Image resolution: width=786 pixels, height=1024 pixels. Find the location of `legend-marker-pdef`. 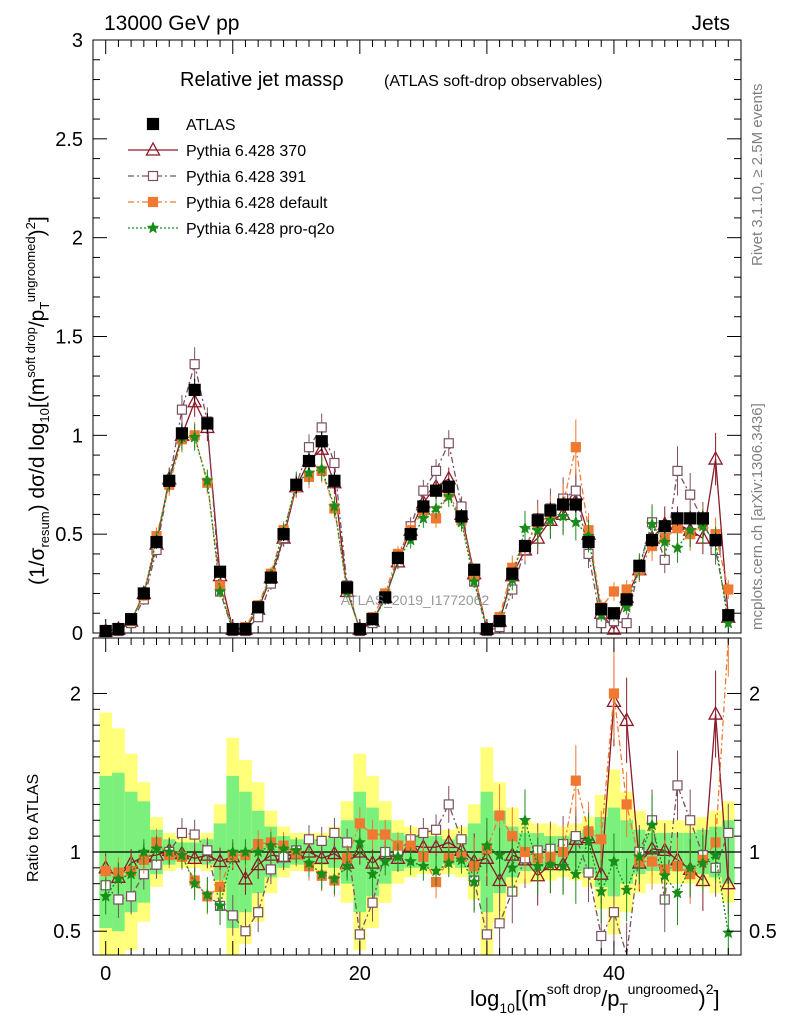

legend-marker-pdef is located at coordinates (153, 202).